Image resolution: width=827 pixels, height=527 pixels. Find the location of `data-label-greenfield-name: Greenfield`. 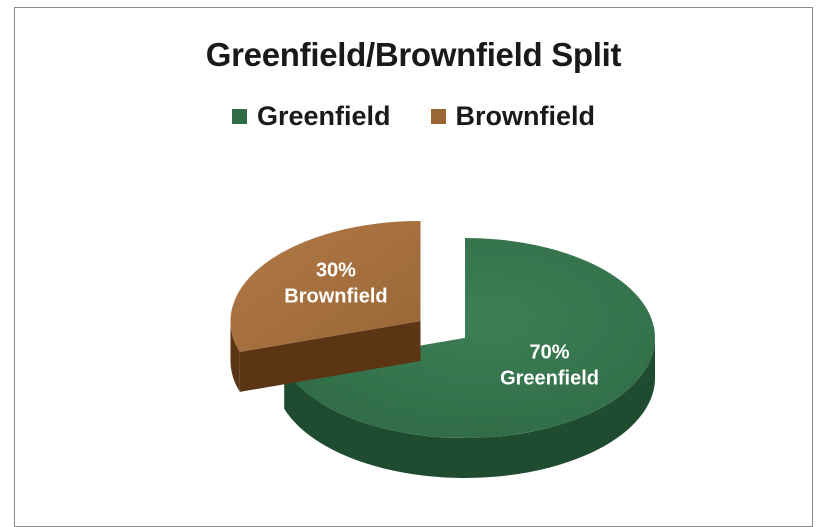

data-label-greenfield-name: Greenfield is located at coordinates (549, 378).